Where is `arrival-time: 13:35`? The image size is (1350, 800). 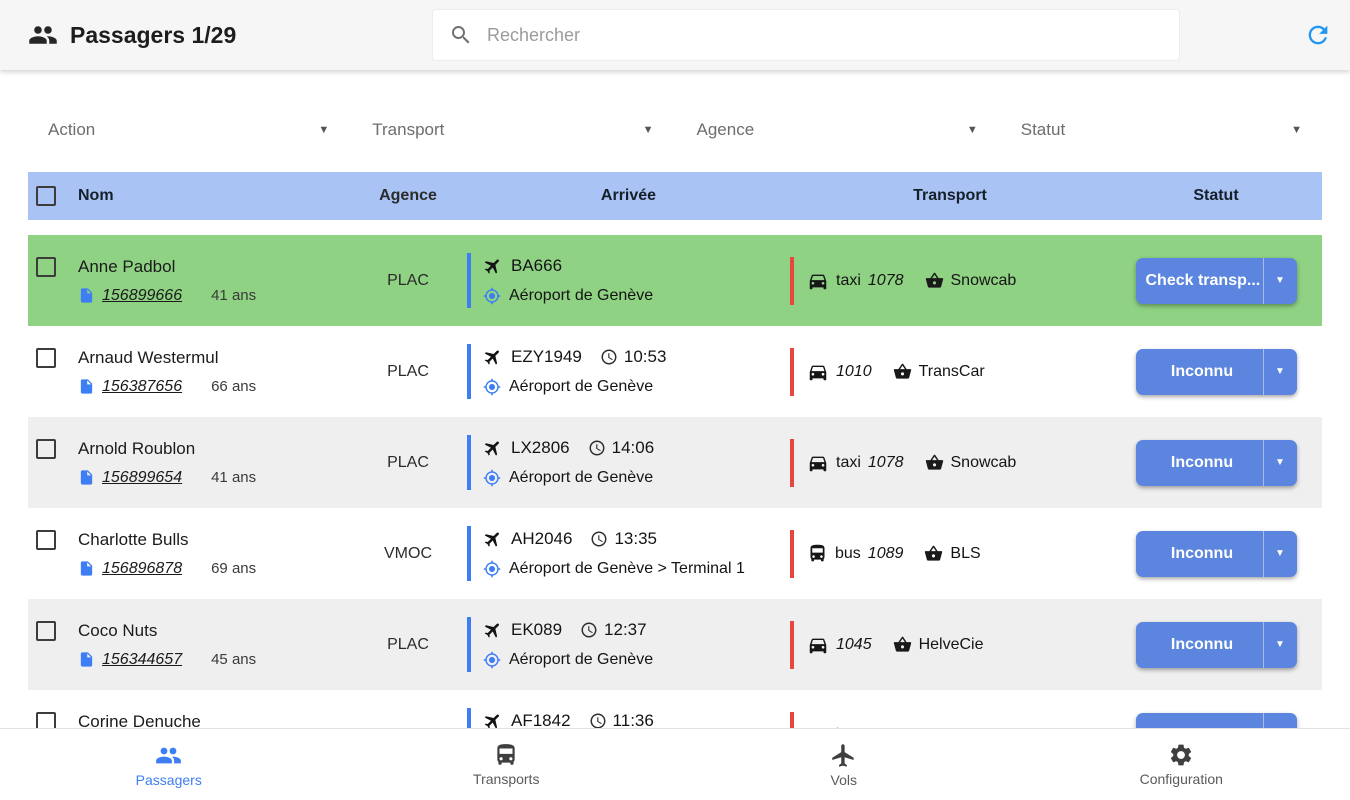 arrival-time: 13:35 is located at coordinates (635, 538).